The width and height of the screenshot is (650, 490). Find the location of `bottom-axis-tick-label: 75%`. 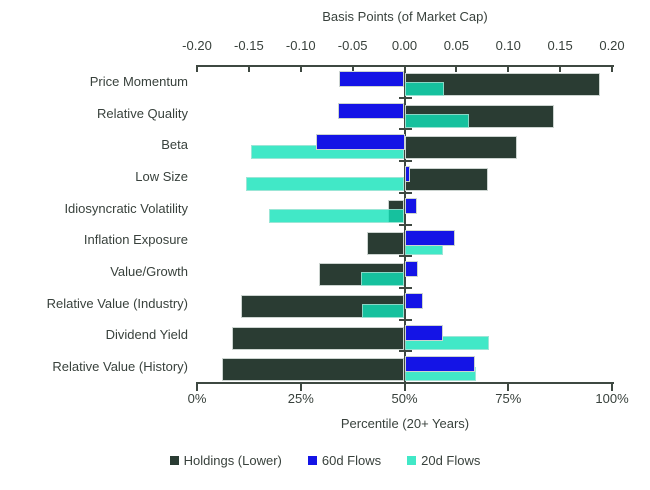

bottom-axis-tick-label: 75% is located at coordinates (508, 398).